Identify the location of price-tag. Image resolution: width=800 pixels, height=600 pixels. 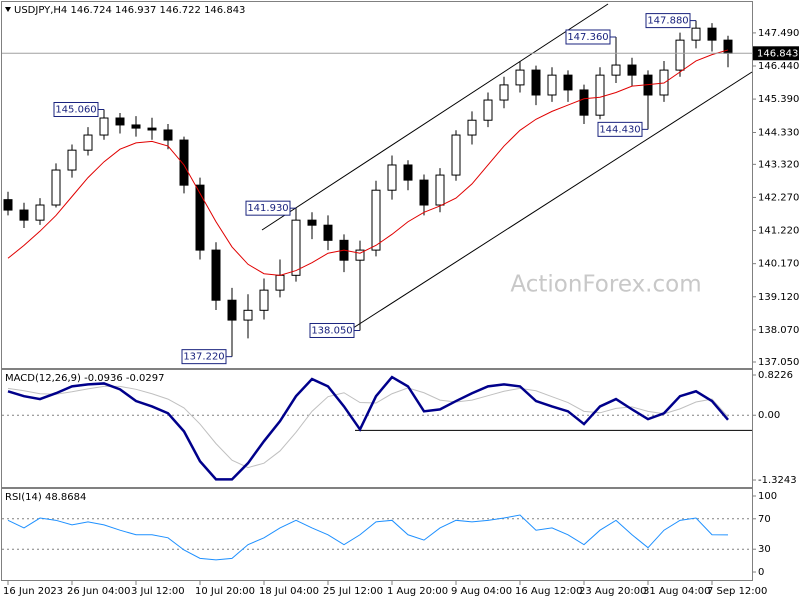
(776, 53).